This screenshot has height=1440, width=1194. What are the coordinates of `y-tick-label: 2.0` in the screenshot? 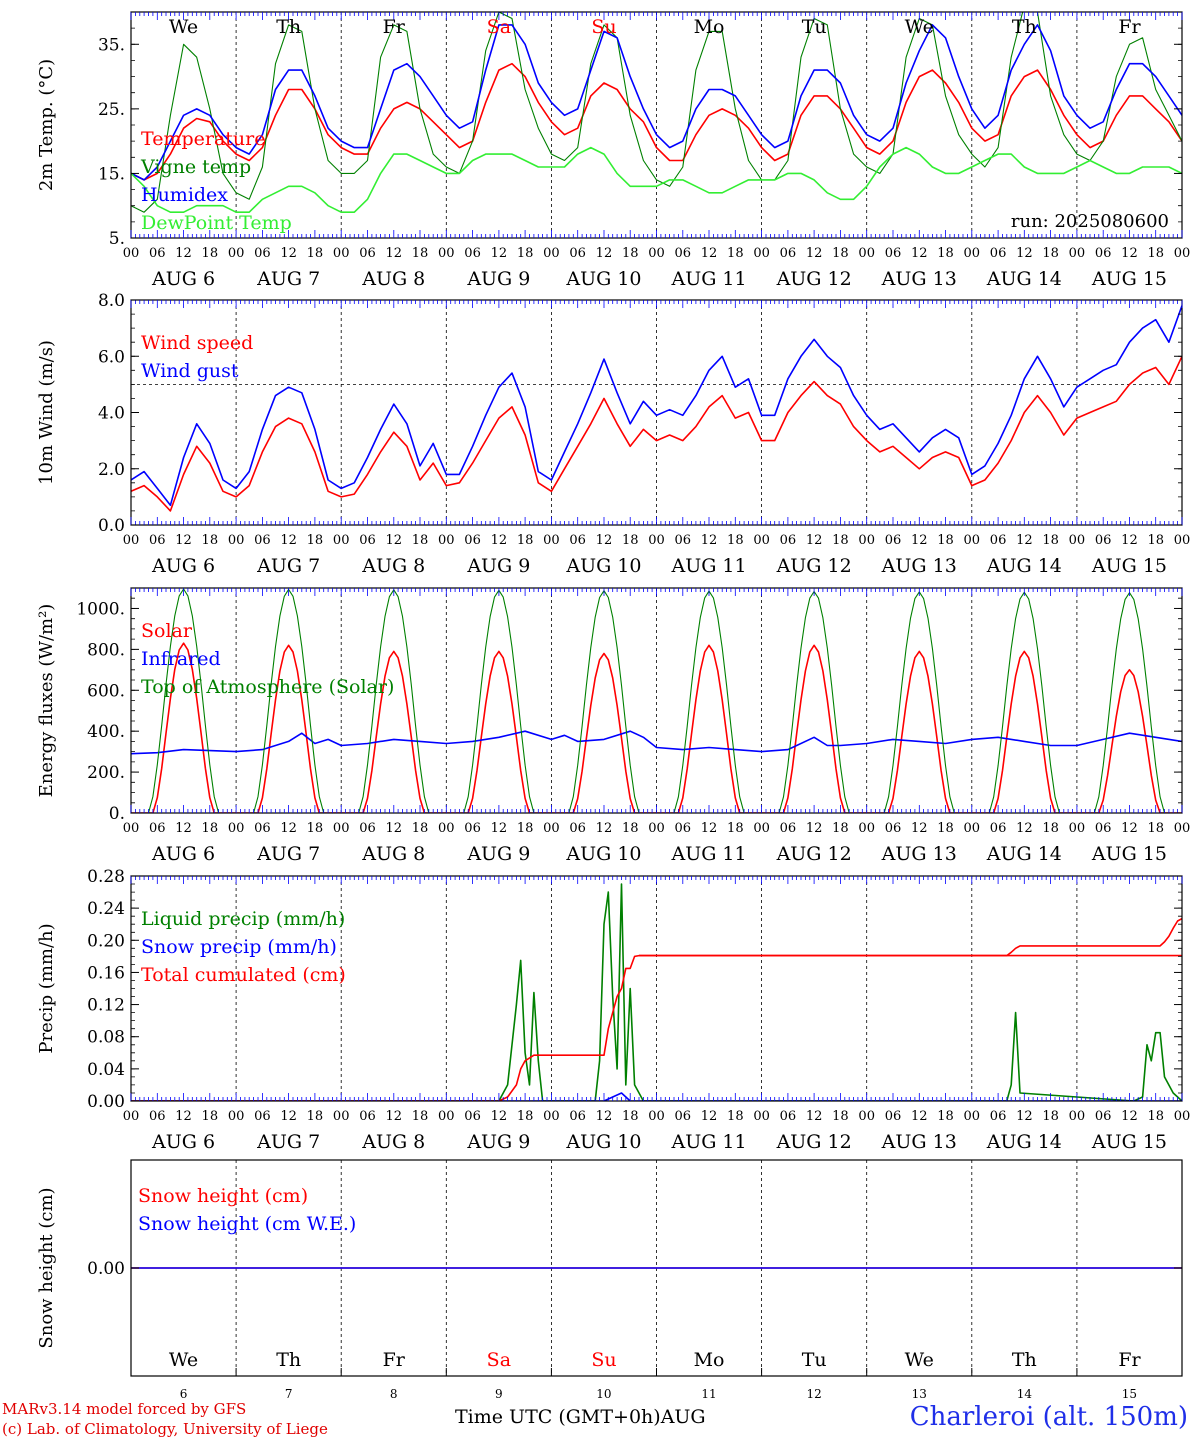 It's located at (111, 470).